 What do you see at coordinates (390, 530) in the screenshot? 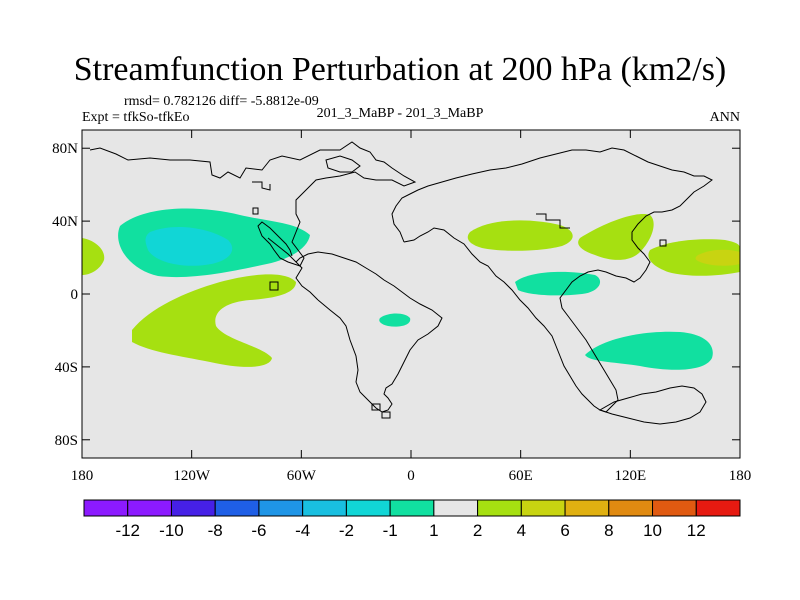
I see `colorbar-label: -1` at bounding box center [390, 530].